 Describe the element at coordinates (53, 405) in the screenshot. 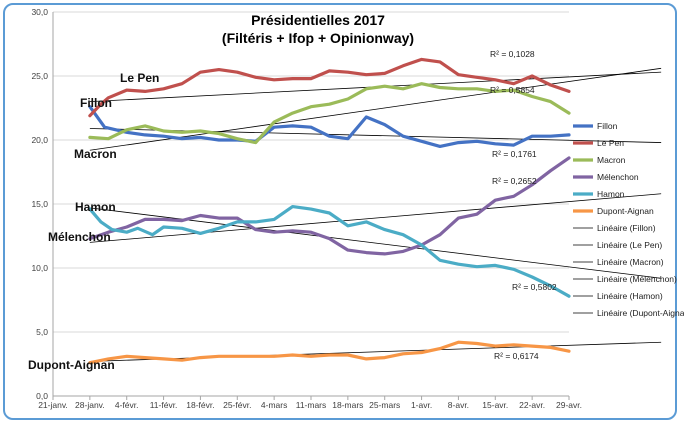

I see `x-tick-label: 21-janv.` at that location.